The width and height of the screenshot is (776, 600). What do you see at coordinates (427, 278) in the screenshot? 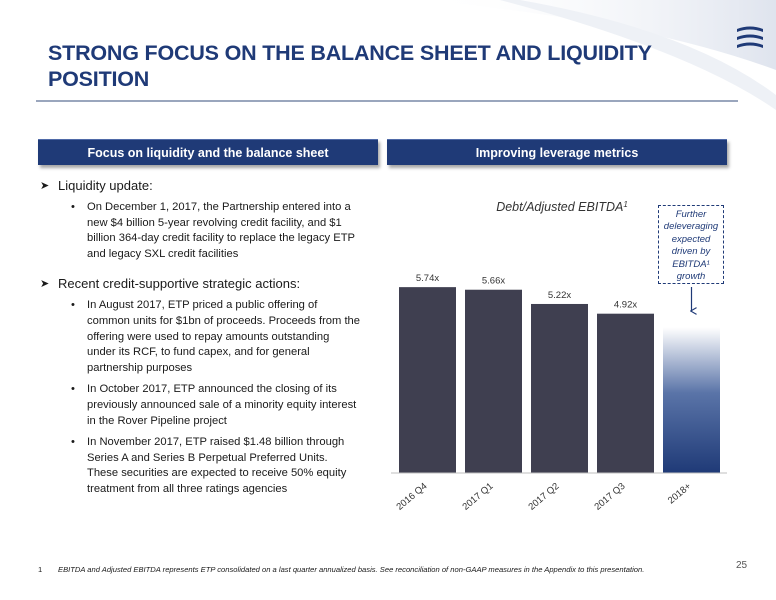
I see `data-label: 5.74x` at bounding box center [427, 278].